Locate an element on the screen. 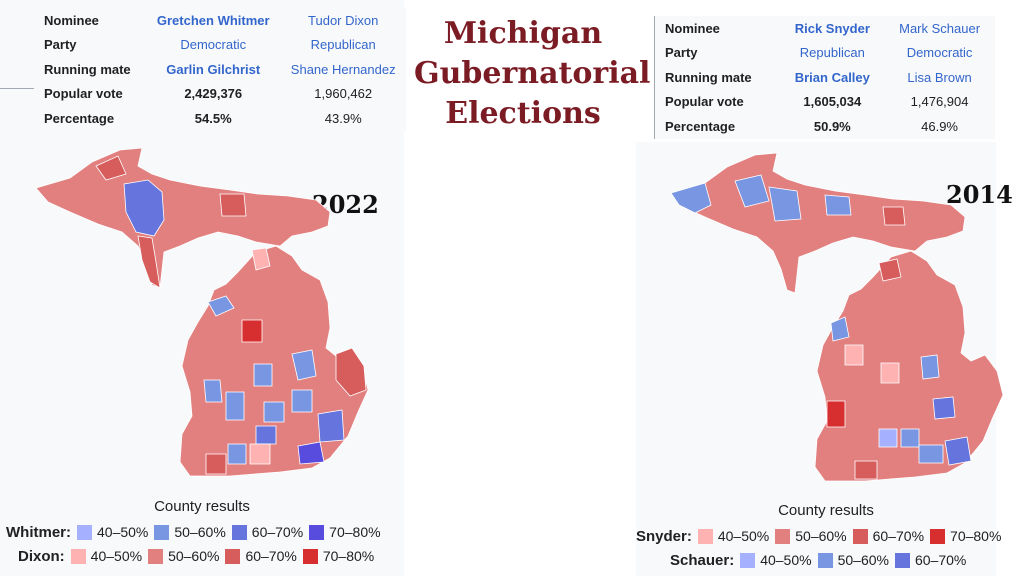 The image size is (1024, 576). county-livingston is located at coordinates (910, 438).